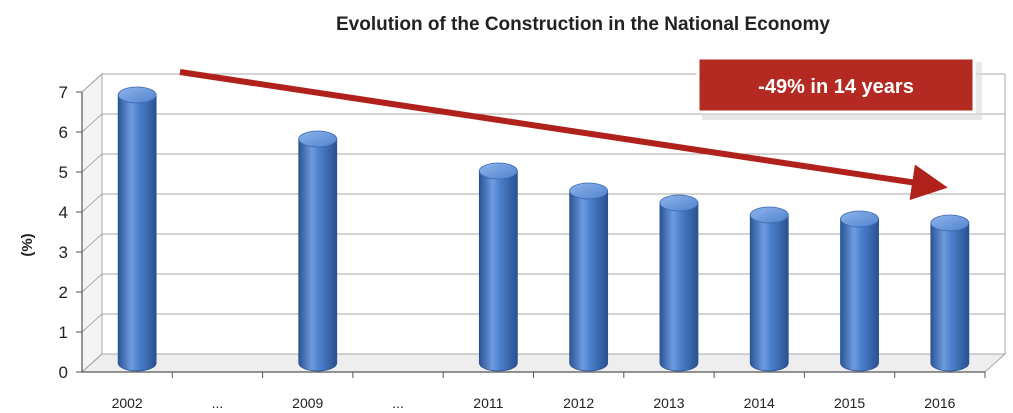 This screenshot has width=1013, height=413. What do you see at coordinates (63, 132) in the screenshot?
I see `y-tick-label: 6` at bounding box center [63, 132].